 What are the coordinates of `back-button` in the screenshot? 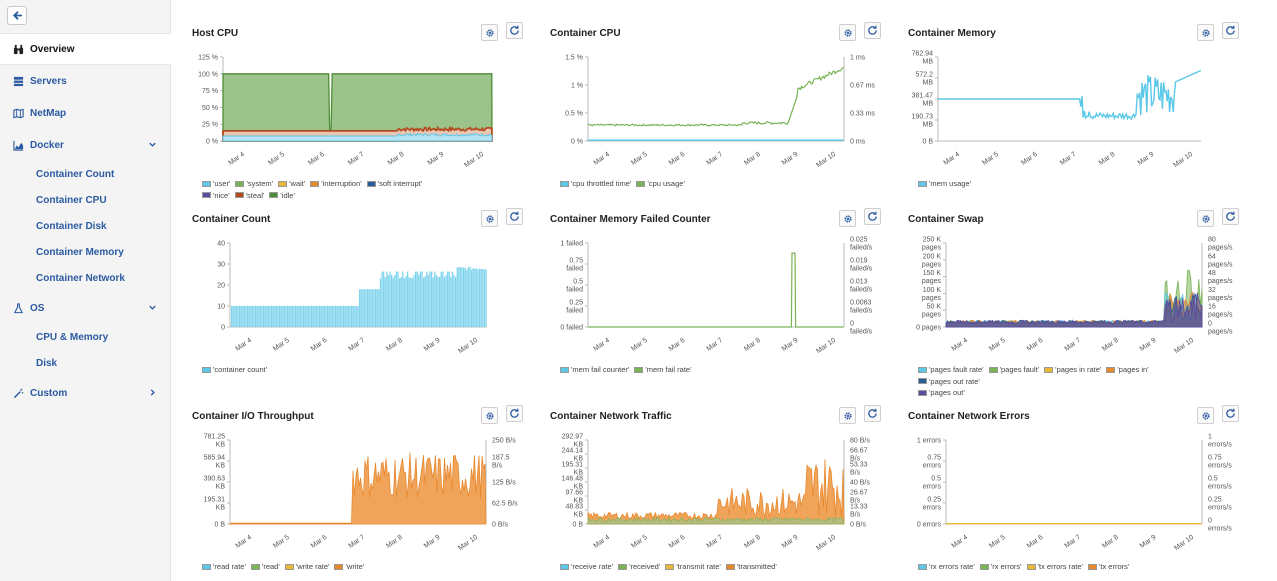 It's located at (17, 15).